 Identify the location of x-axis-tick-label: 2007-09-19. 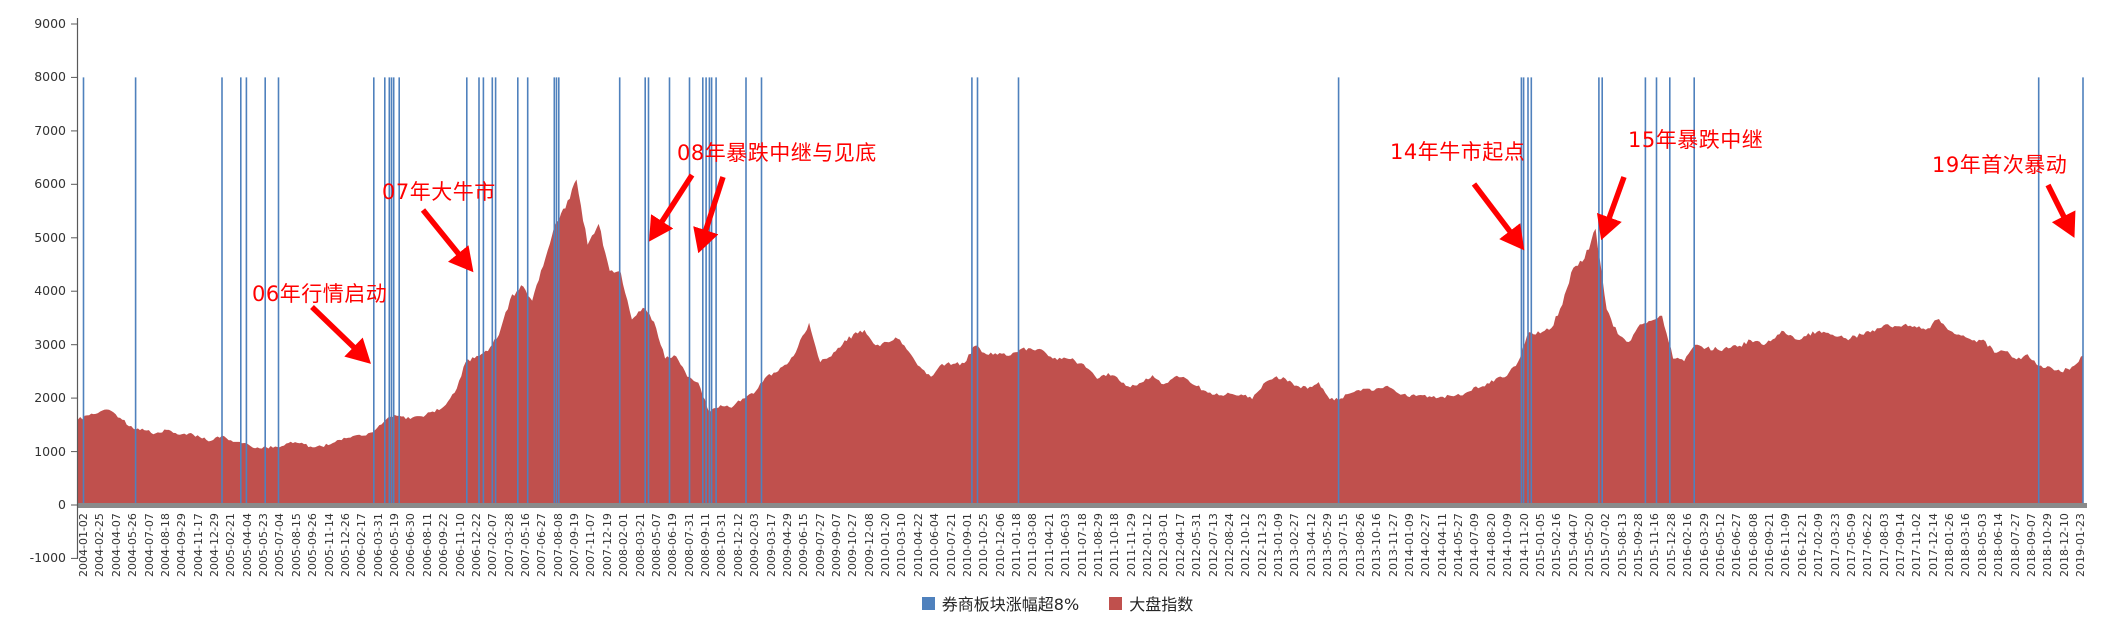
(575, 545).